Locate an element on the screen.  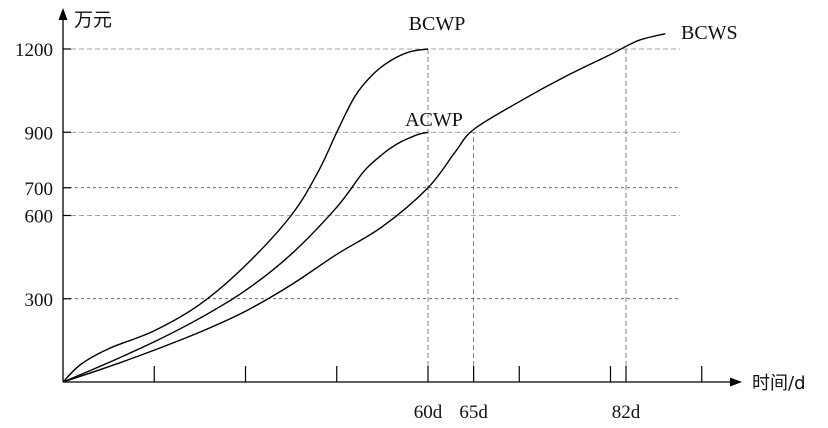
y-tick-label-1200: 1200 is located at coordinates (34, 50).